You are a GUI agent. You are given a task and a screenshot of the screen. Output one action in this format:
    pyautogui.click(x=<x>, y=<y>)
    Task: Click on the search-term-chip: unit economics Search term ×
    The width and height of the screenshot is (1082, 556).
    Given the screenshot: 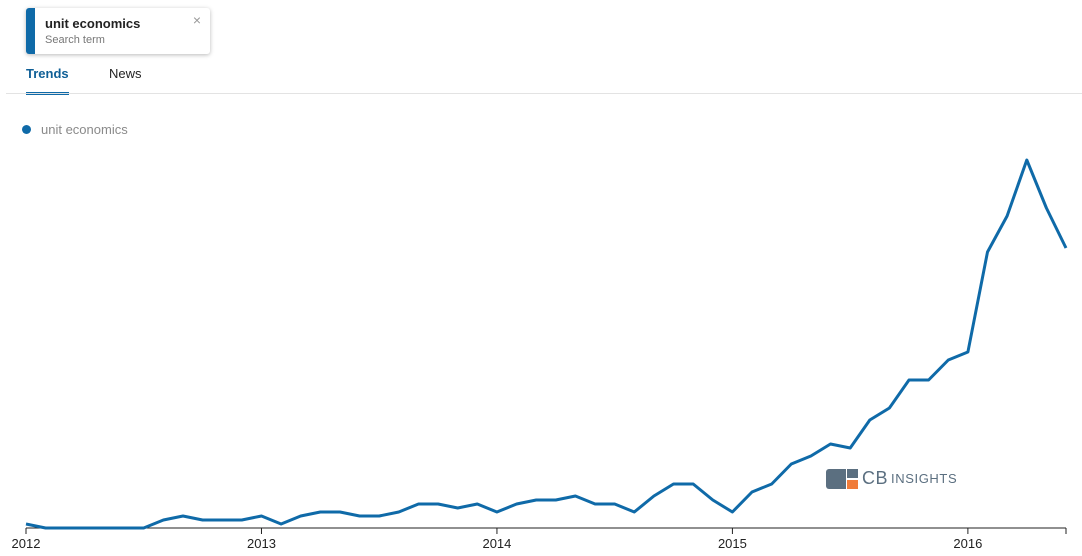 What is the action you would take?
    pyautogui.click(x=118, y=31)
    